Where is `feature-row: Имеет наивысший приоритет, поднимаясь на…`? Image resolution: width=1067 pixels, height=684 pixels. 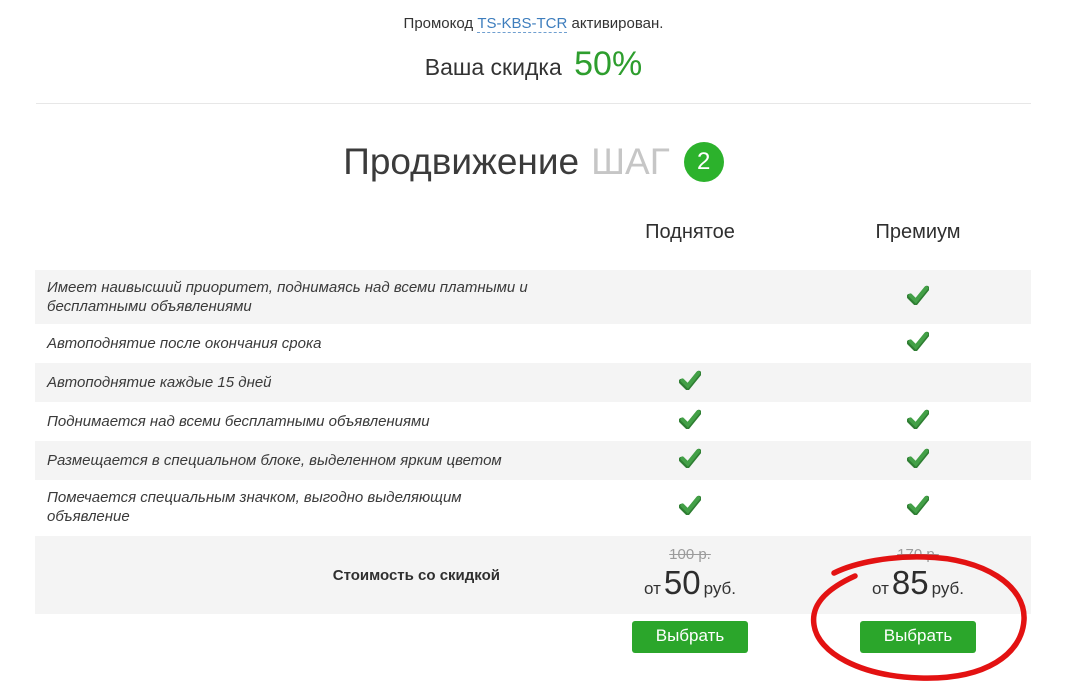
feature-row: Имеет наивысший приоритет, поднимаясь на… is located at coordinates (533, 297).